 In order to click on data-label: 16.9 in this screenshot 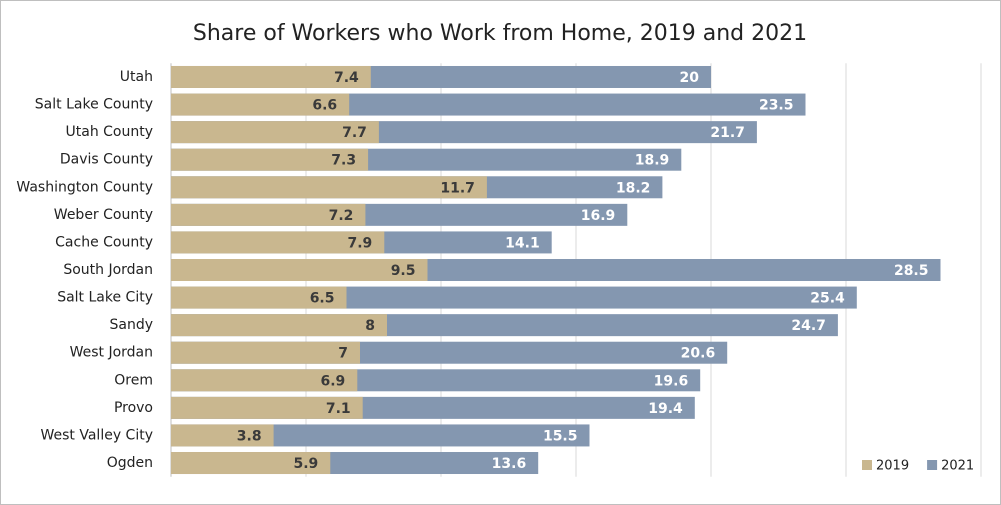, I will do `click(598, 216)`.